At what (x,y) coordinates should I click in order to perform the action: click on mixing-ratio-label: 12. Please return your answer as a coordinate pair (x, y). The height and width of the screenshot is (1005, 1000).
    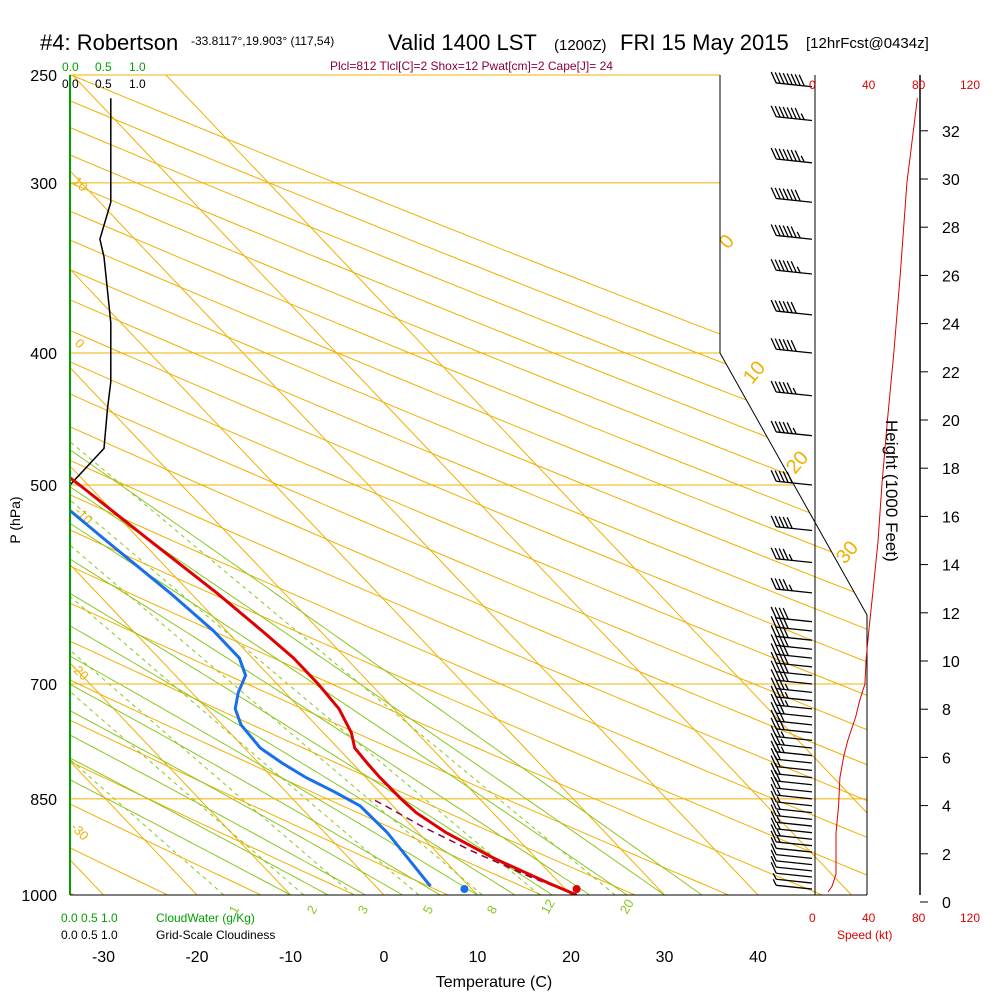
    Looking at the image, I should click on (548, 906).